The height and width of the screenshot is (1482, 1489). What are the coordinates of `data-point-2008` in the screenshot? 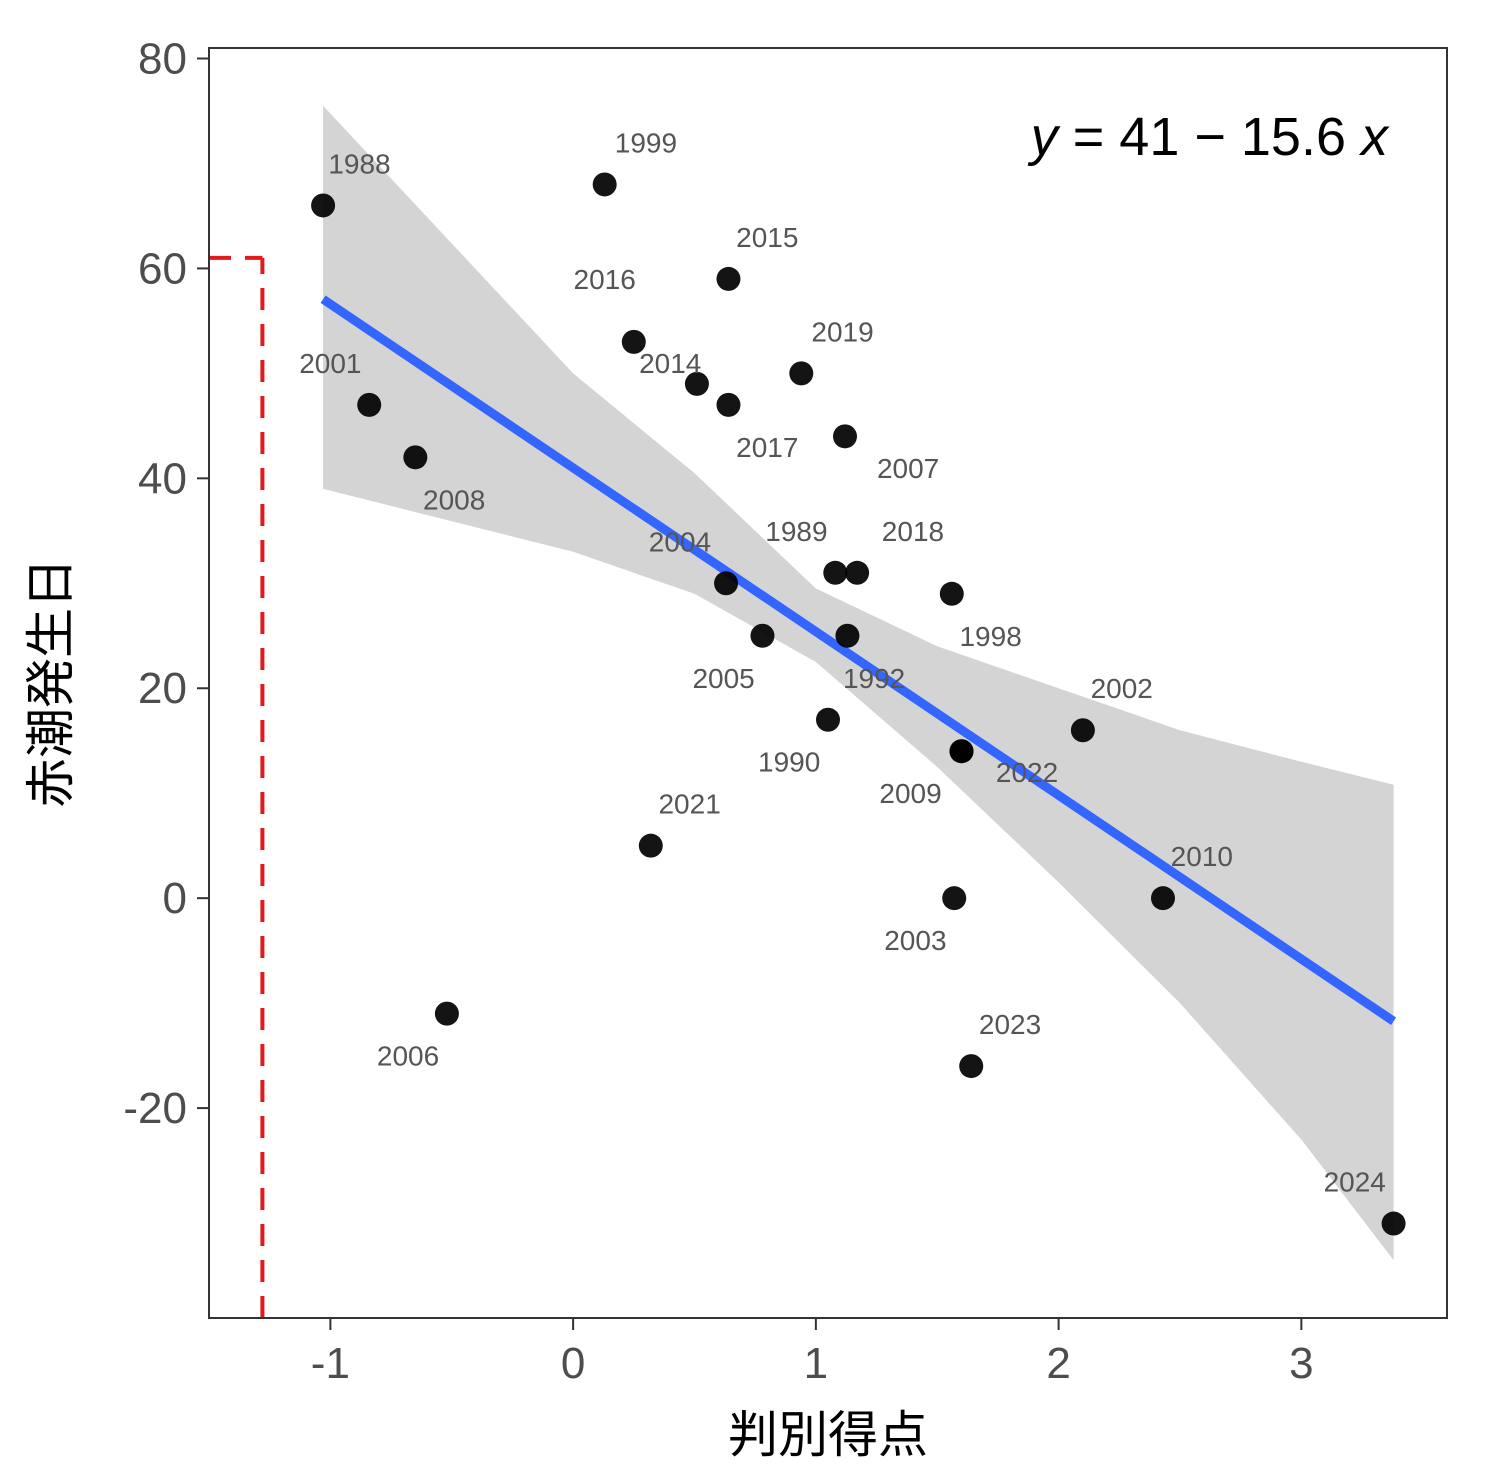 It's located at (415, 457).